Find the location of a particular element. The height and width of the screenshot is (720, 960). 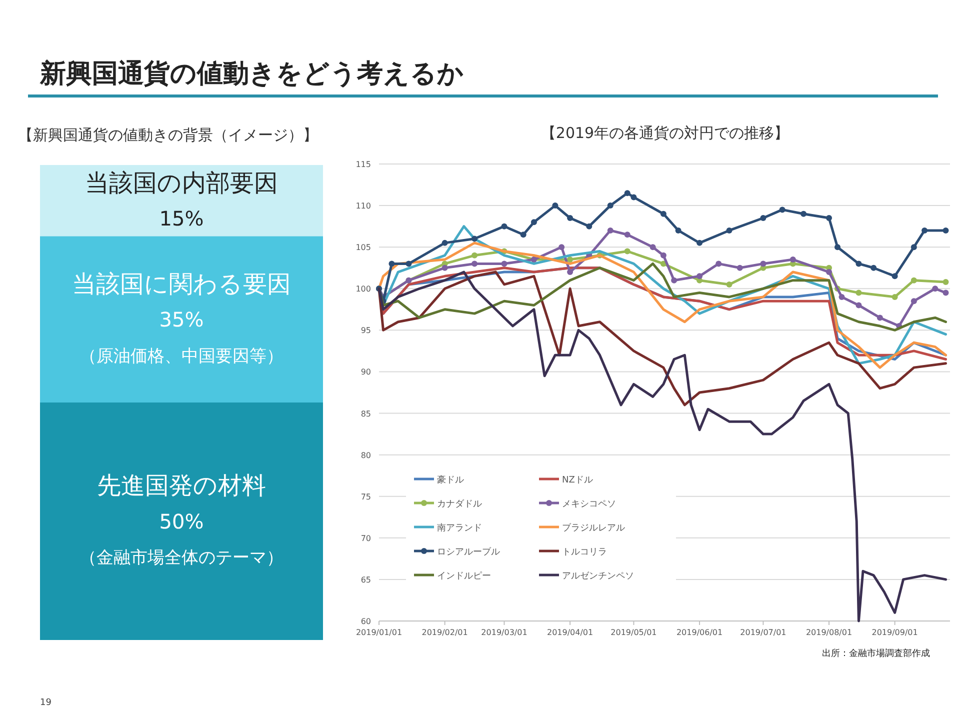

legend-label: ロシアルーブル is located at coordinates (468, 552).